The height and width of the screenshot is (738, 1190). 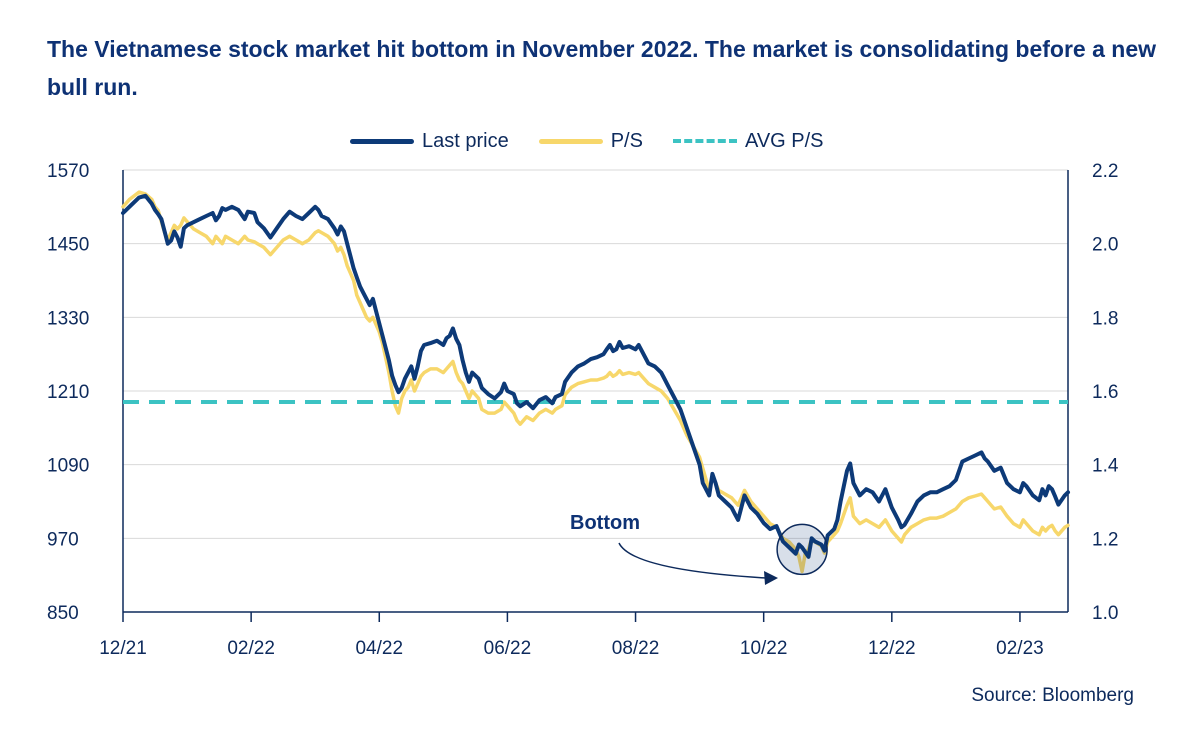 What do you see at coordinates (704, 141) in the screenshot?
I see `legend-swatch-avg-ps` at bounding box center [704, 141].